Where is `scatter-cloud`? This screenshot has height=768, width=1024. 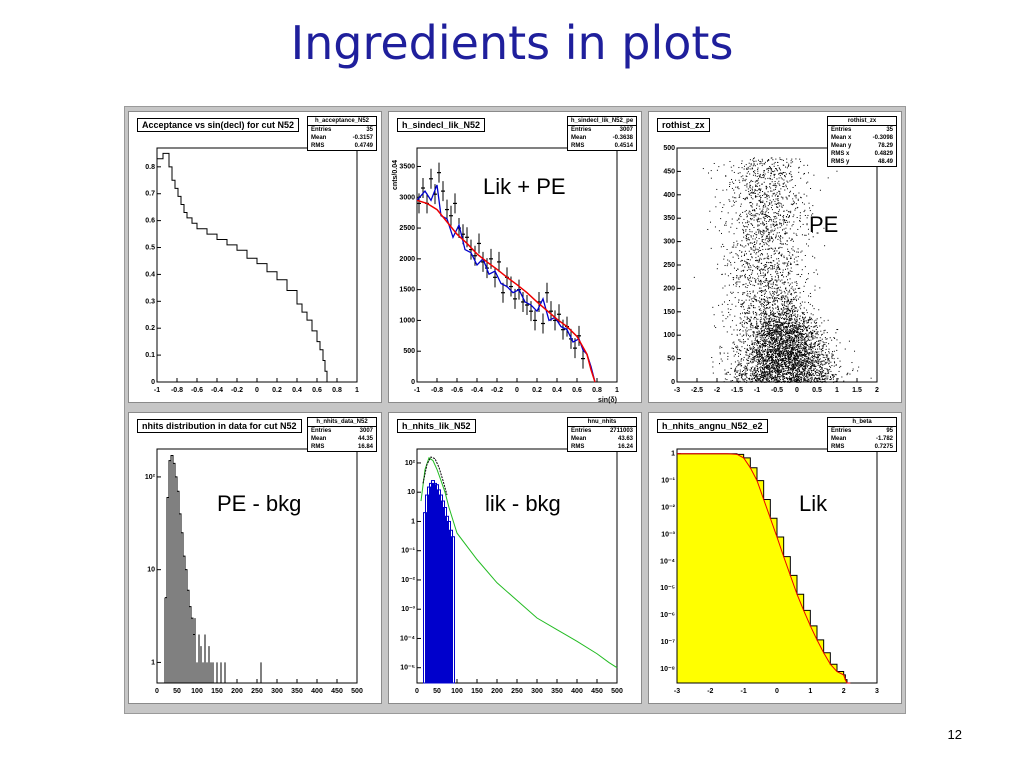 scatter-cloud is located at coordinates (782, 270).